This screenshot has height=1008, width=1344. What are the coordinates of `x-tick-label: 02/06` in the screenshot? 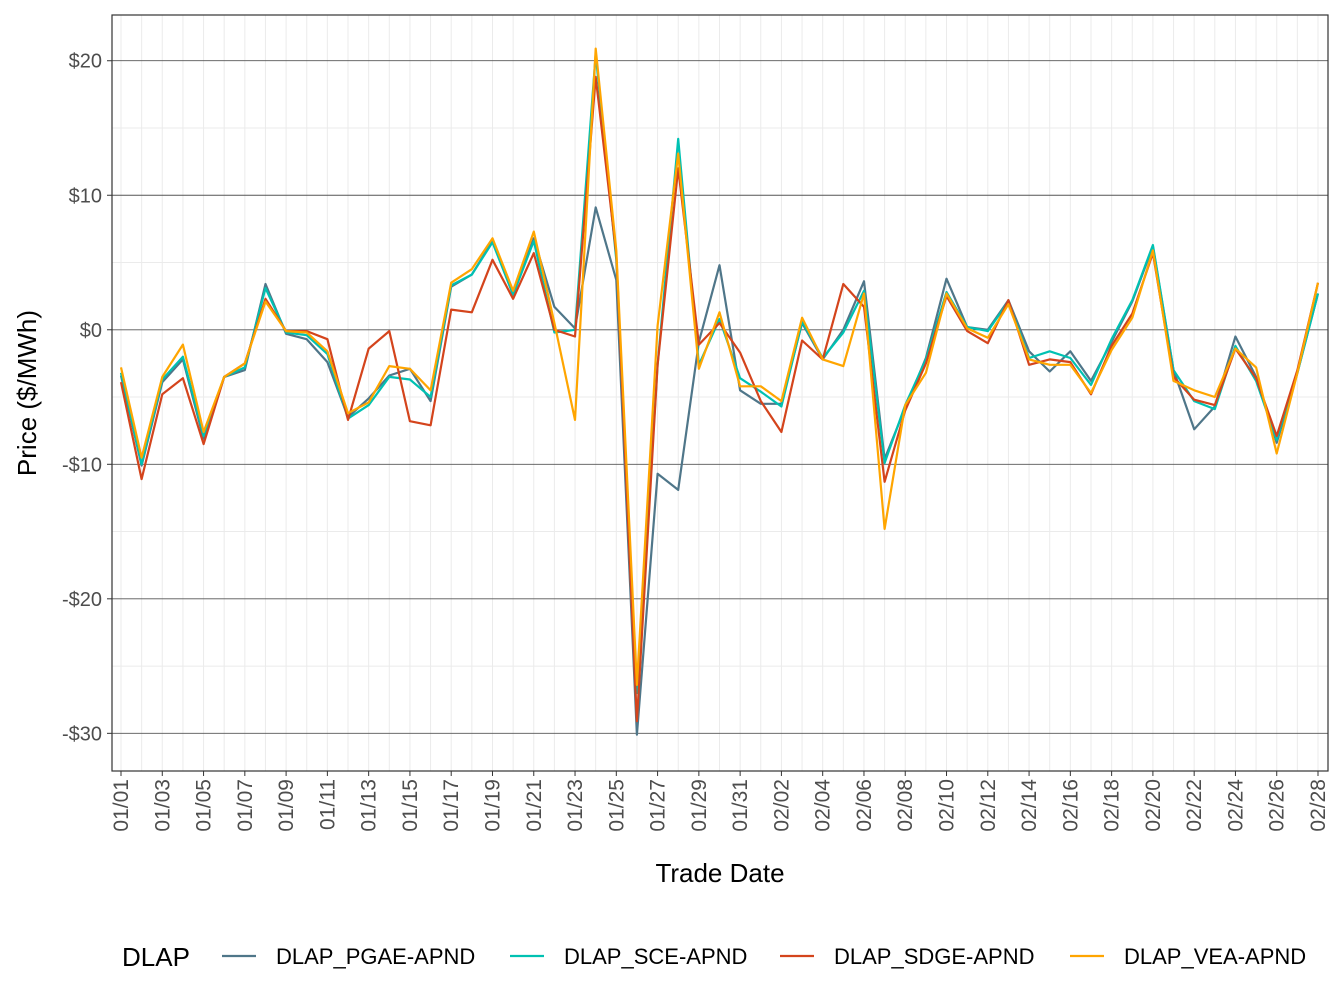 It's located at (864, 805).